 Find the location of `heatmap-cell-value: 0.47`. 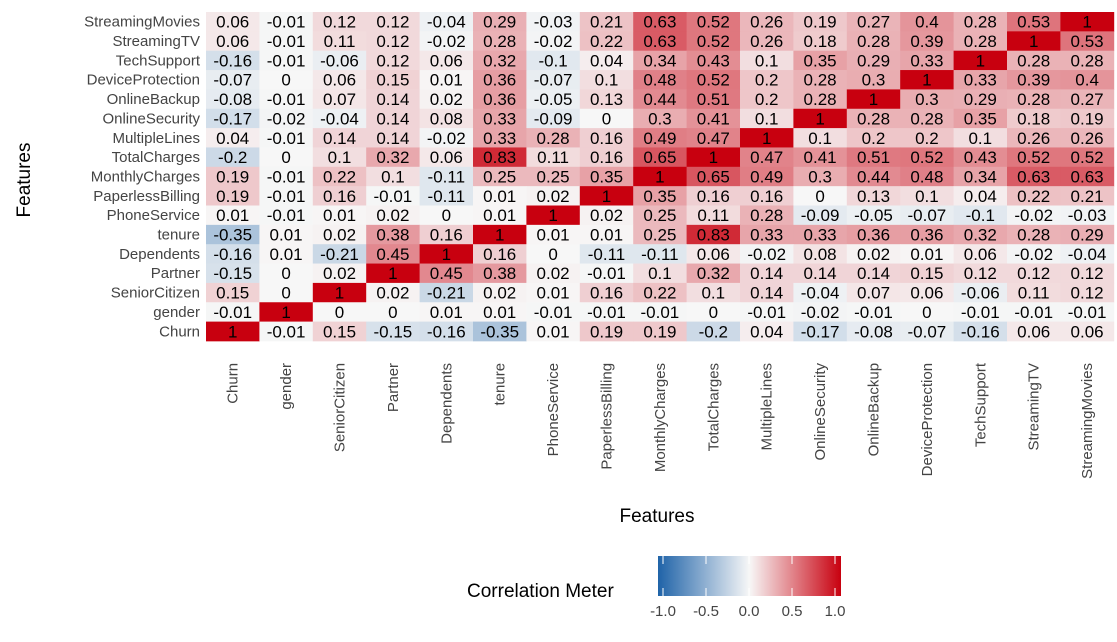

heatmap-cell-value: 0.47 is located at coordinates (713, 138).